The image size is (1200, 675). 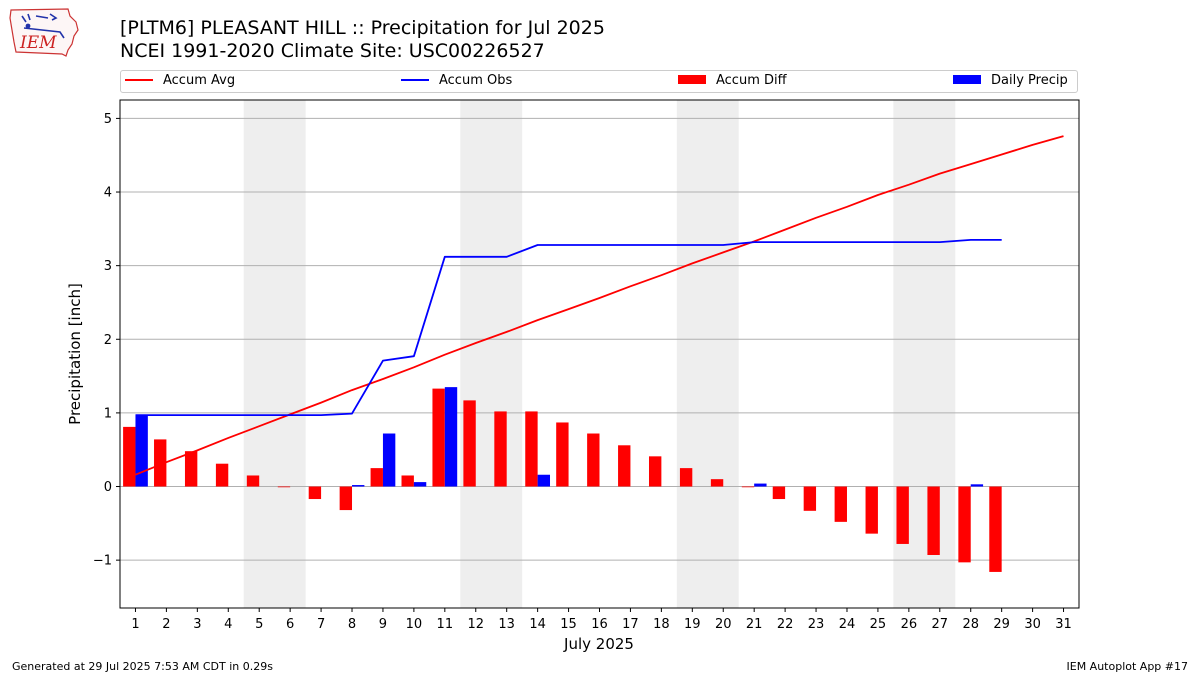 What do you see at coordinates (723, 624) in the screenshot?
I see `x-tick-label-19: 20` at bounding box center [723, 624].